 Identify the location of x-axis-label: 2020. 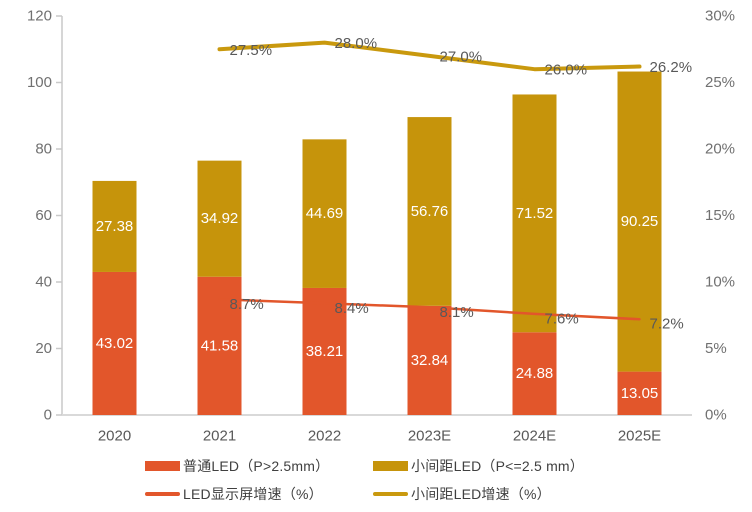
(114, 436).